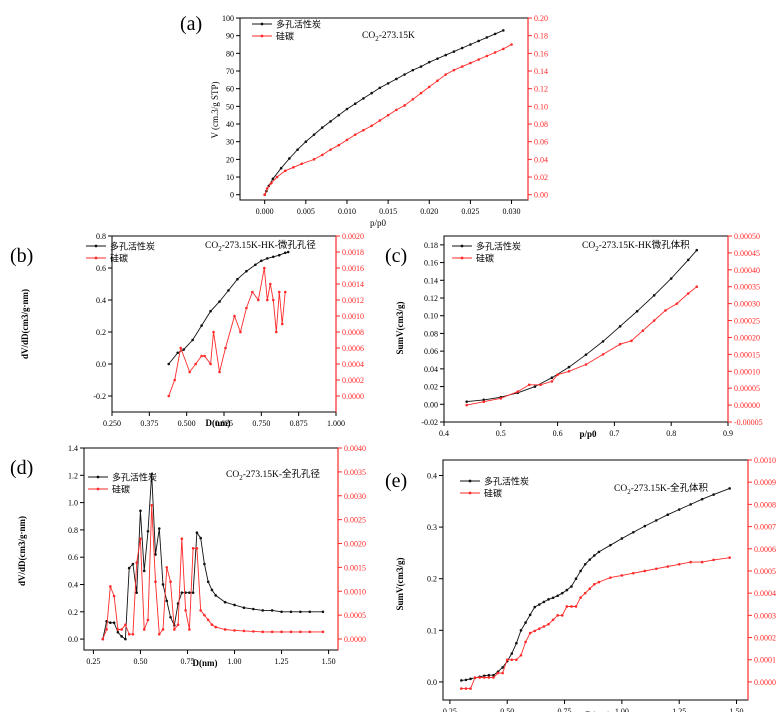 The width and height of the screenshot is (780, 712). Describe the element at coordinates (747, 354) in the screenshot. I see `y2-tick-label: 0.00015` at that location.